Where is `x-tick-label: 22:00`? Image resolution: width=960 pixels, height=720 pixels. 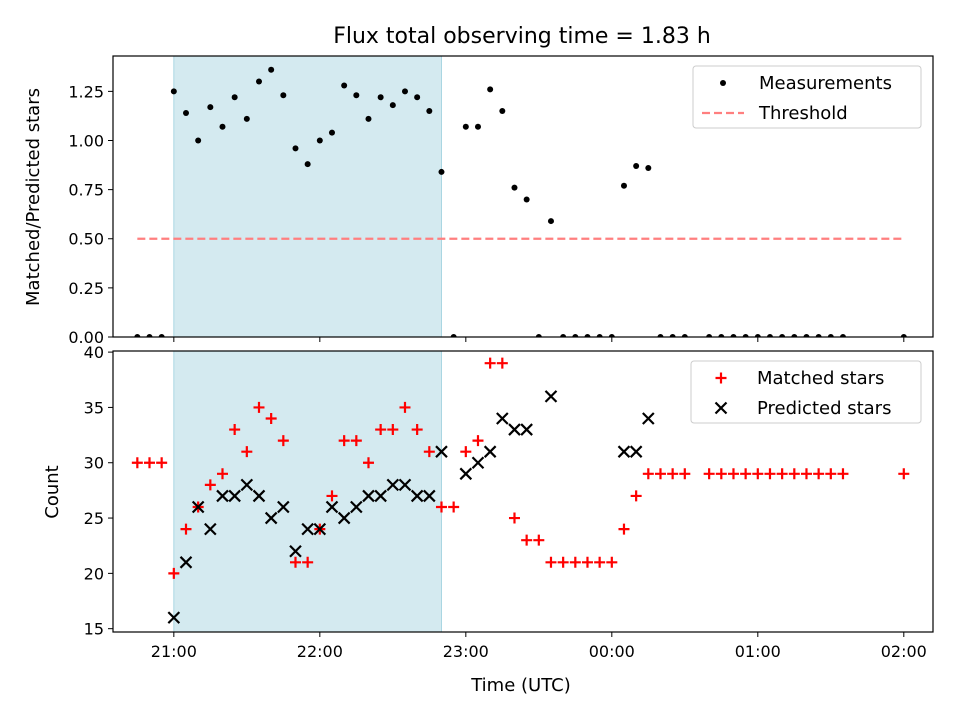
x-tick-label: 22:00 is located at coordinates (320, 651).